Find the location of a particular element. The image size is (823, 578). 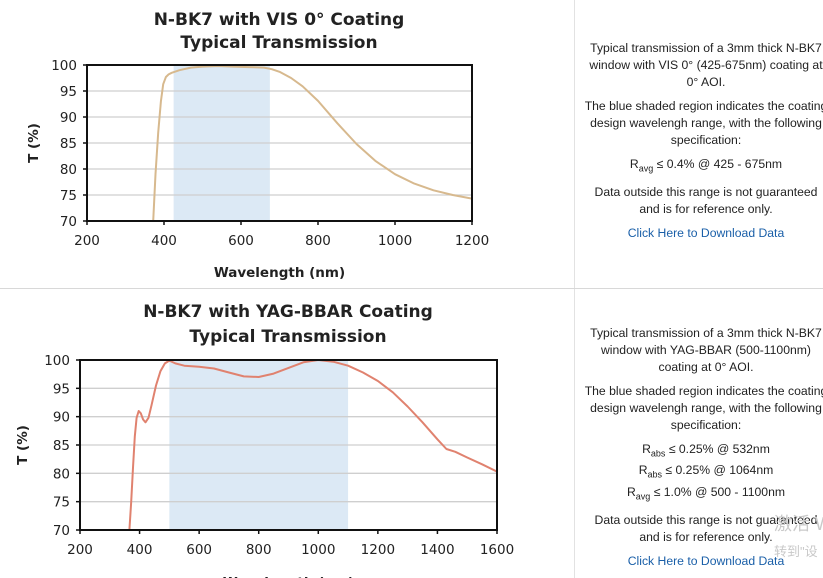

chart-title-line: N-BK7 with YAG-BBAR Coating is located at coordinates (288, 312).